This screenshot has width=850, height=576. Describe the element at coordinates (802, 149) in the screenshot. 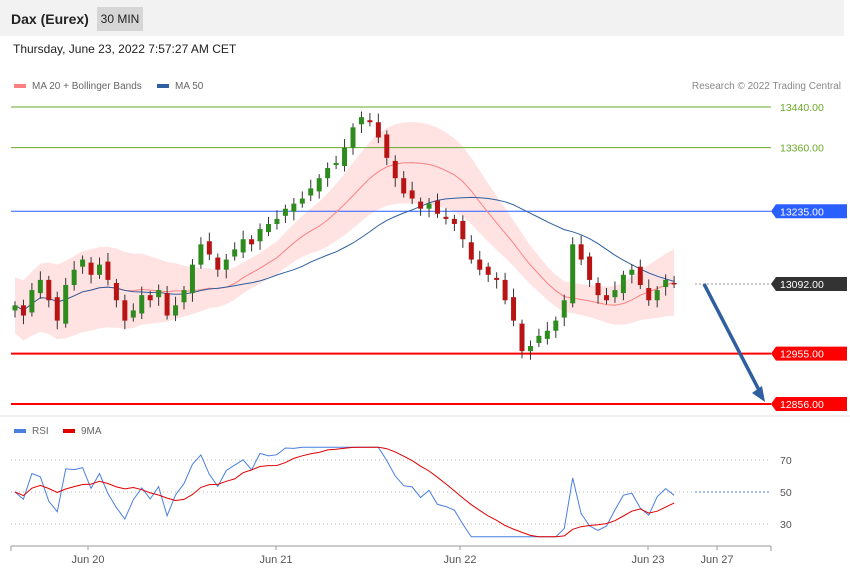

I see `level-label-1: 13360.00` at that location.